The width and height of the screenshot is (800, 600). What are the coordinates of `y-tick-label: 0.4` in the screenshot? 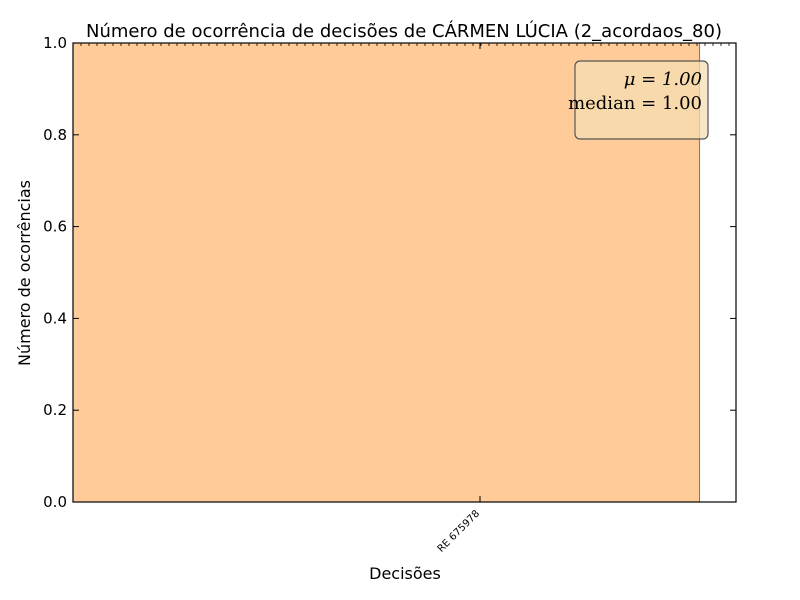 It's located at (55, 318).